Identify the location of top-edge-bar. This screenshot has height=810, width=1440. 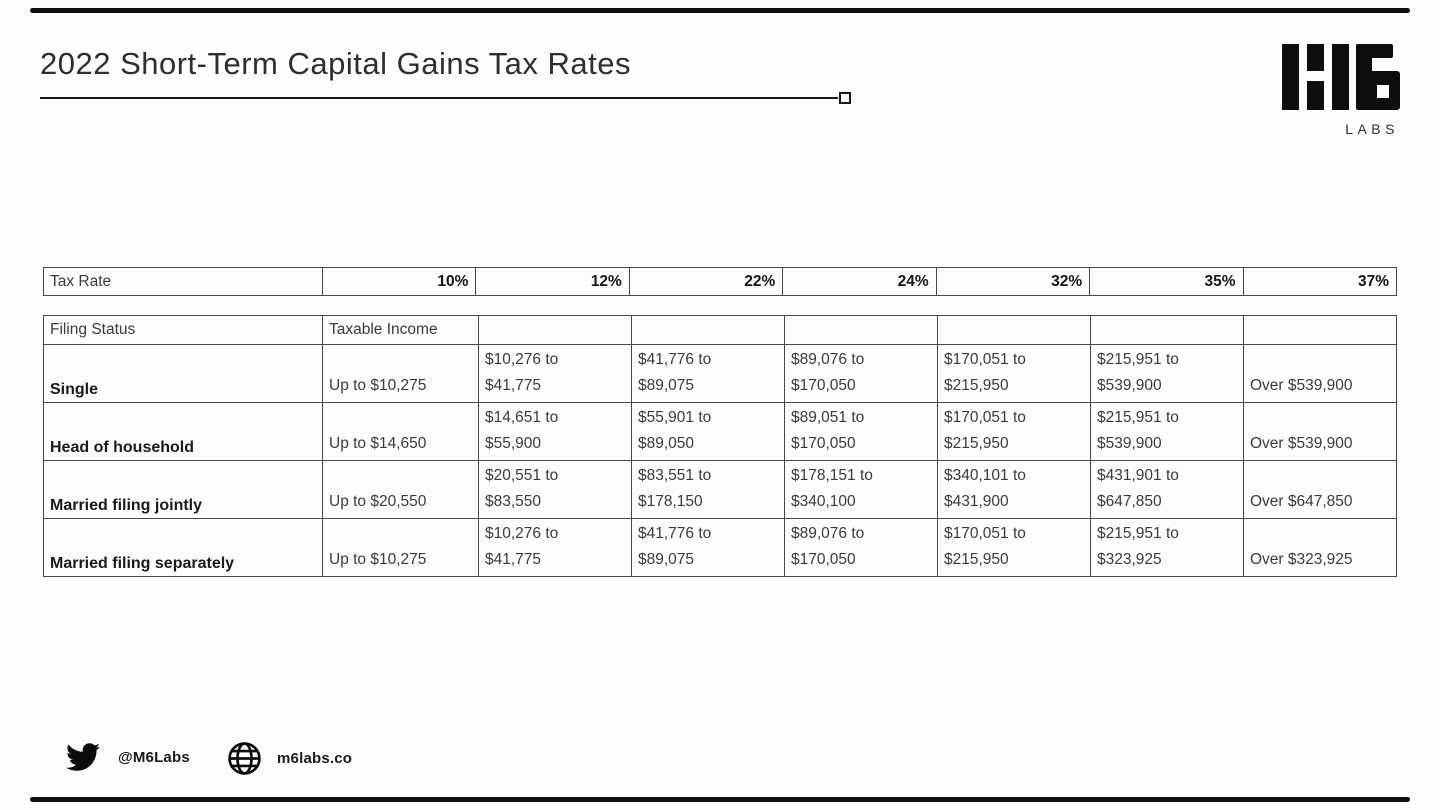
(720, 10).